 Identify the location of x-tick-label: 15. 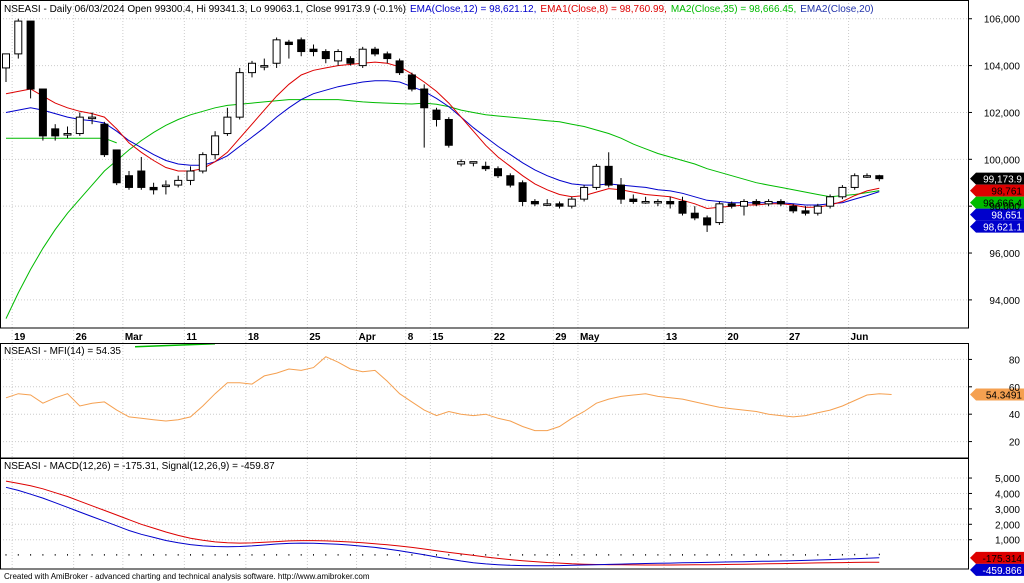
(438, 337).